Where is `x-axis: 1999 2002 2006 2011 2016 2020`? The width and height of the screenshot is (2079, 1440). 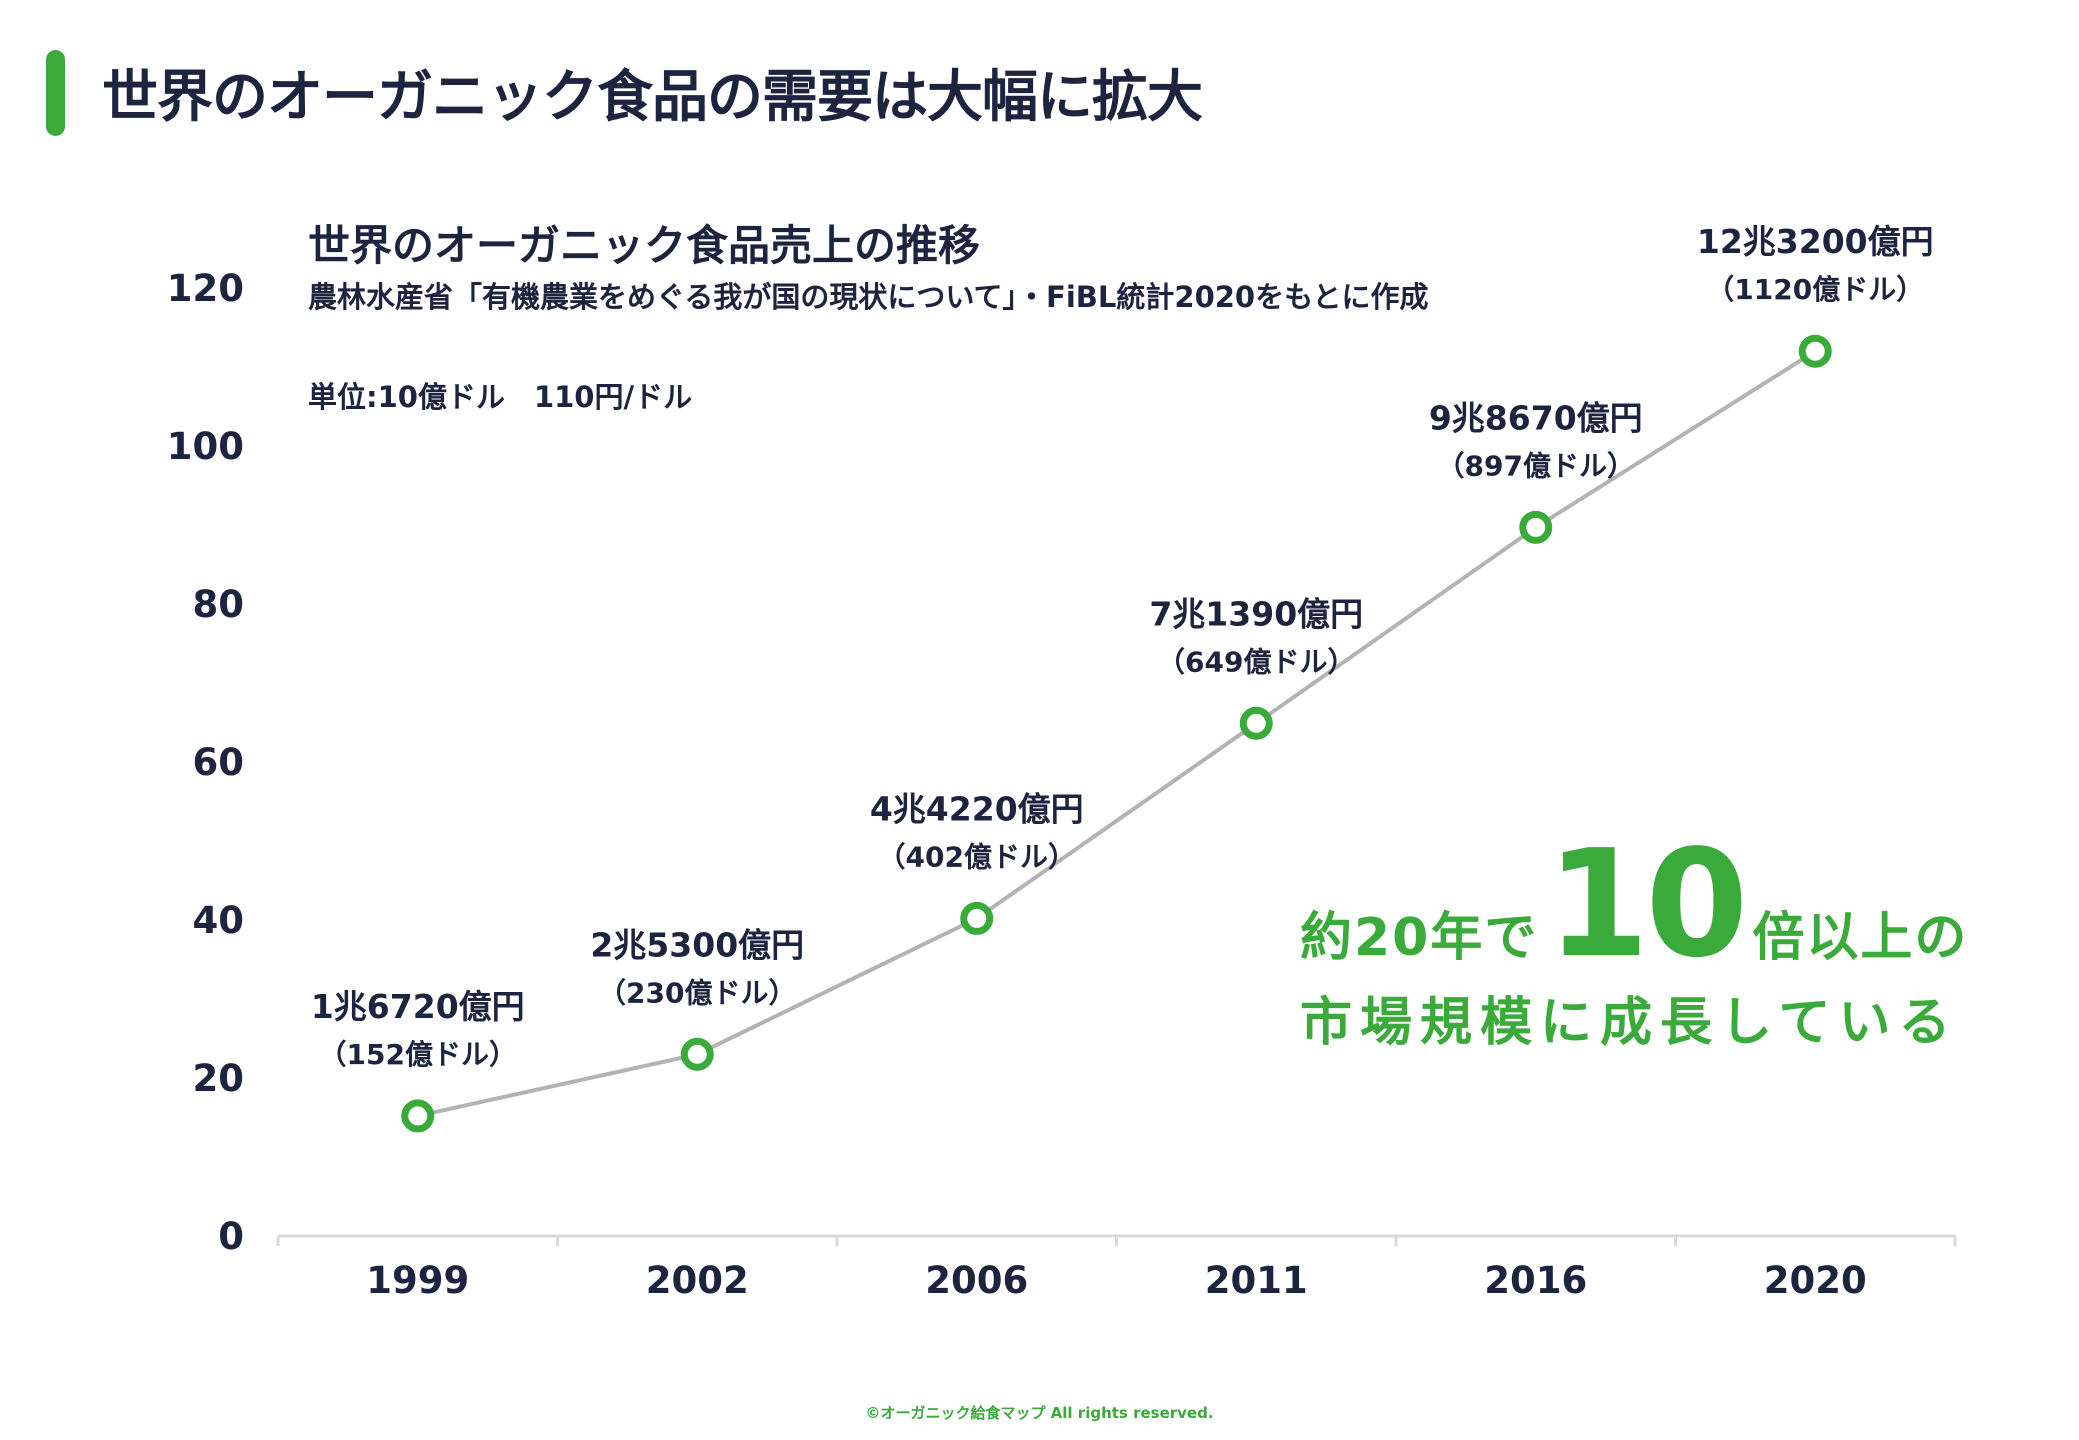 x-axis: 1999 2002 2006 2011 2016 2020 is located at coordinates (1116, 1268).